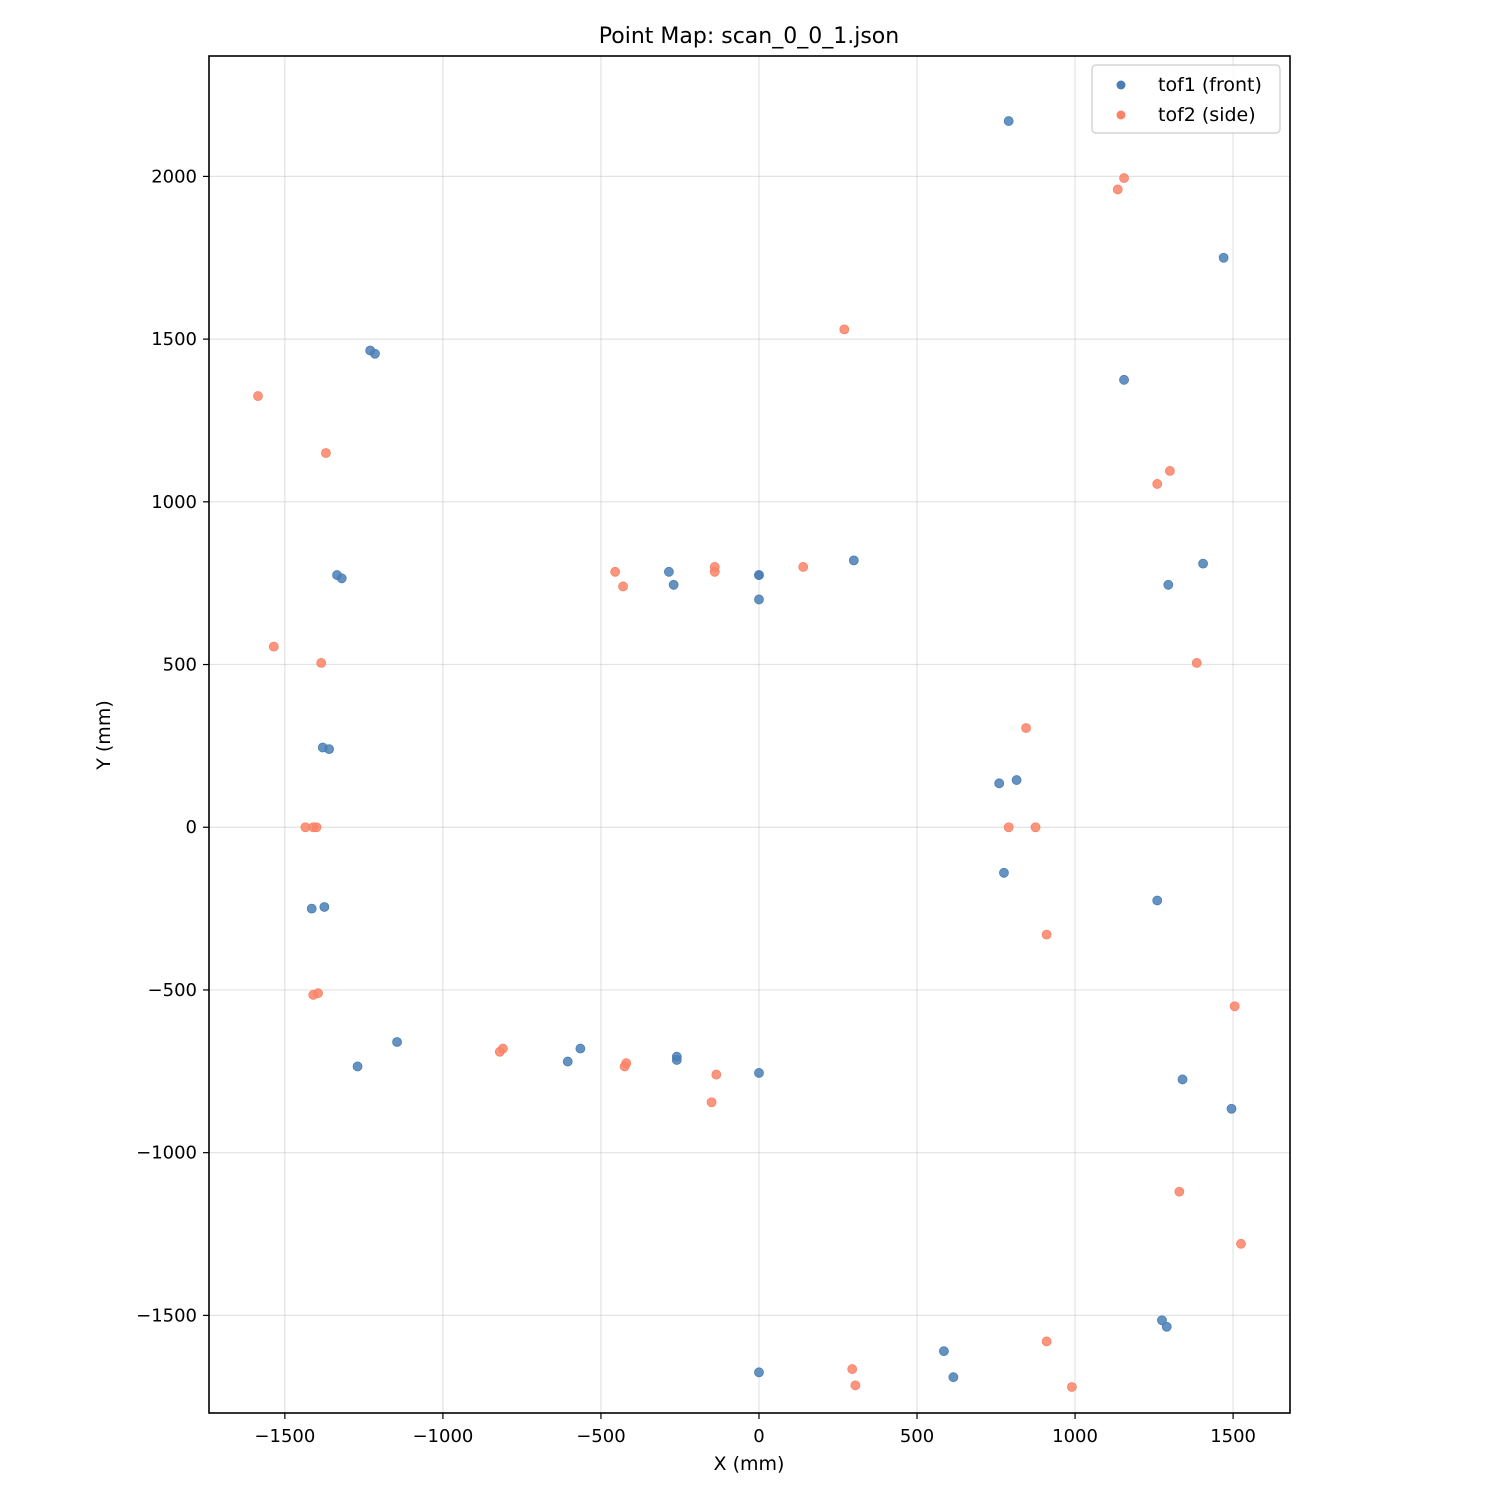 The height and width of the screenshot is (1500, 1500). What do you see at coordinates (284, 1436) in the screenshot?
I see `x-tick-label: −1500` at bounding box center [284, 1436].